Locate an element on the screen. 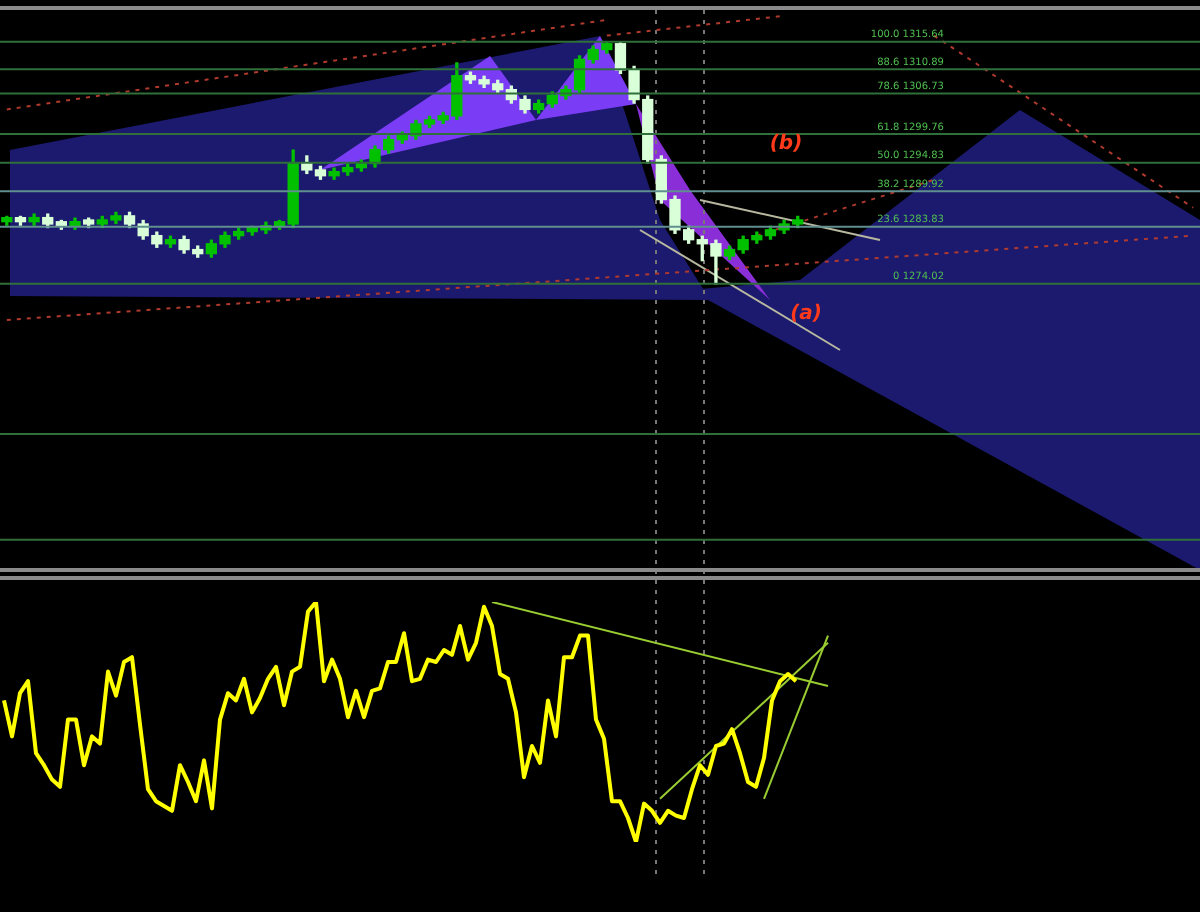 Image resolution: width=1200 pixels, height=912 pixels. annotation: (b) is located at coordinates (786, 144).